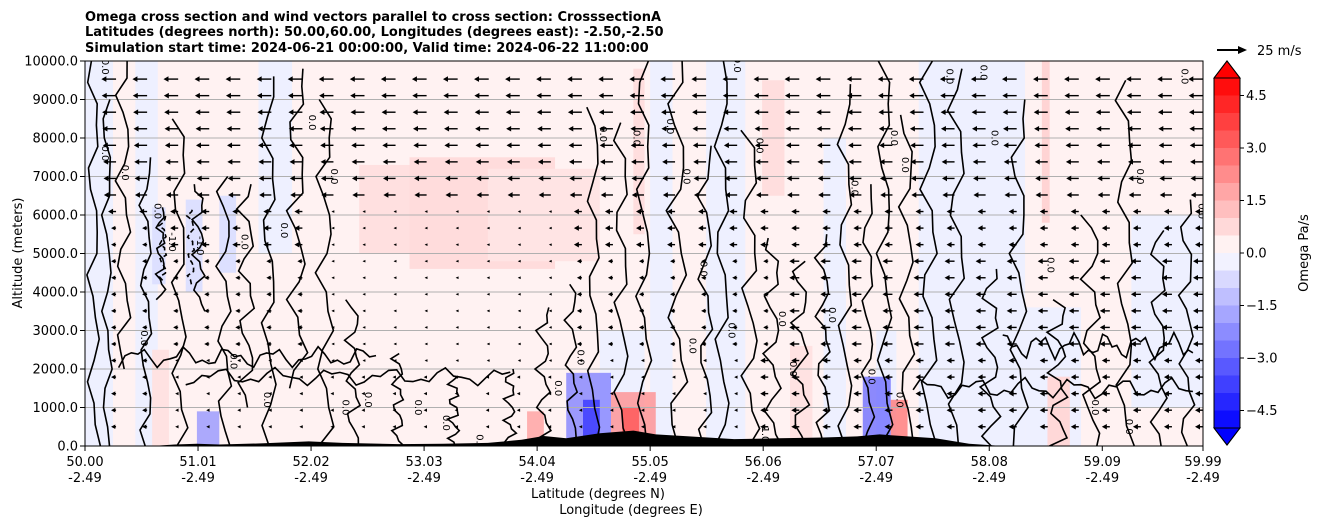 The width and height of the screenshot is (1320, 526). I want to click on colorbar-segment, so click(1227, 349).